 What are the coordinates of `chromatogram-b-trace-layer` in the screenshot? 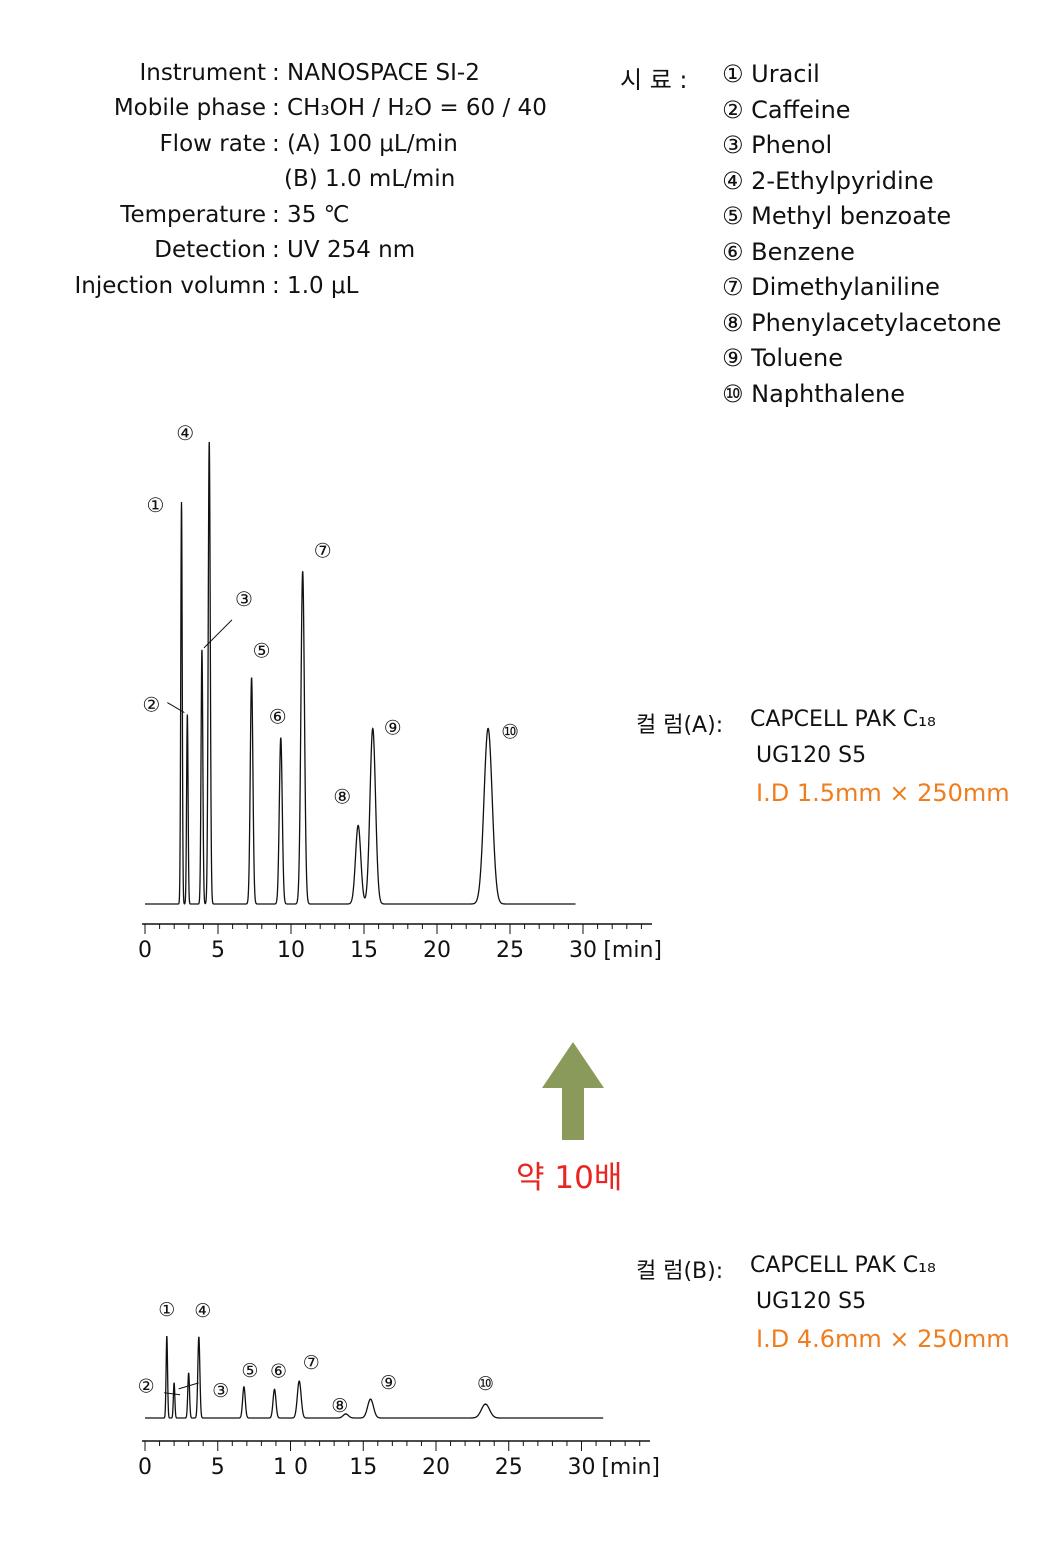 It's located at (374, 1377).